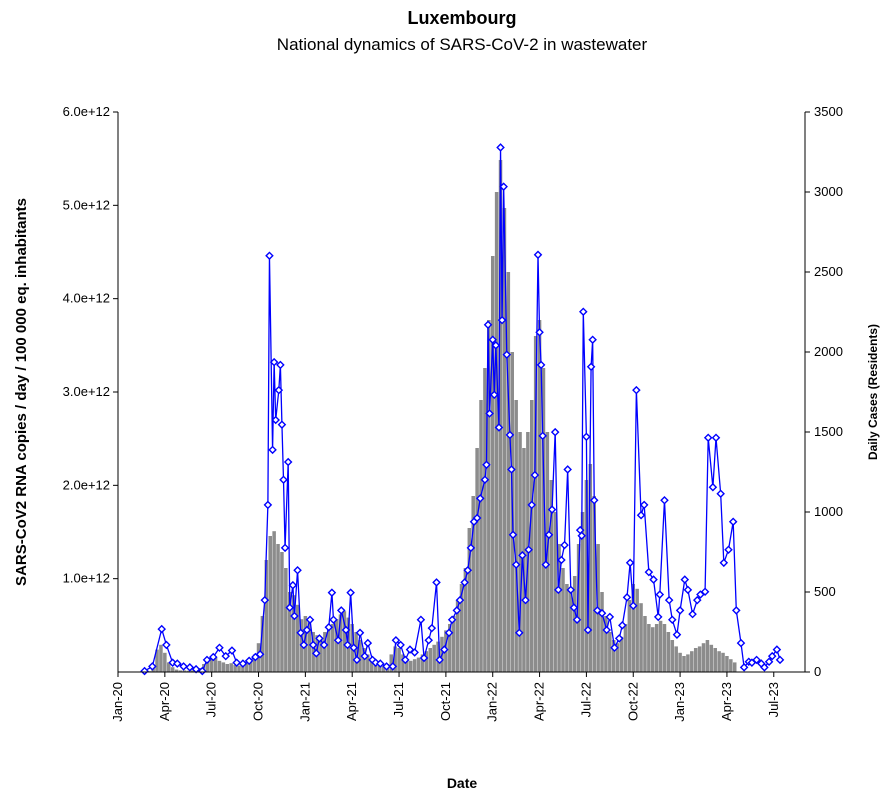 The height and width of the screenshot is (795, 886). What do you see at coordinates (539, 701) in the screenshot?
I see `x-tick-label: Apr-22` at bounding box center [539, 701].